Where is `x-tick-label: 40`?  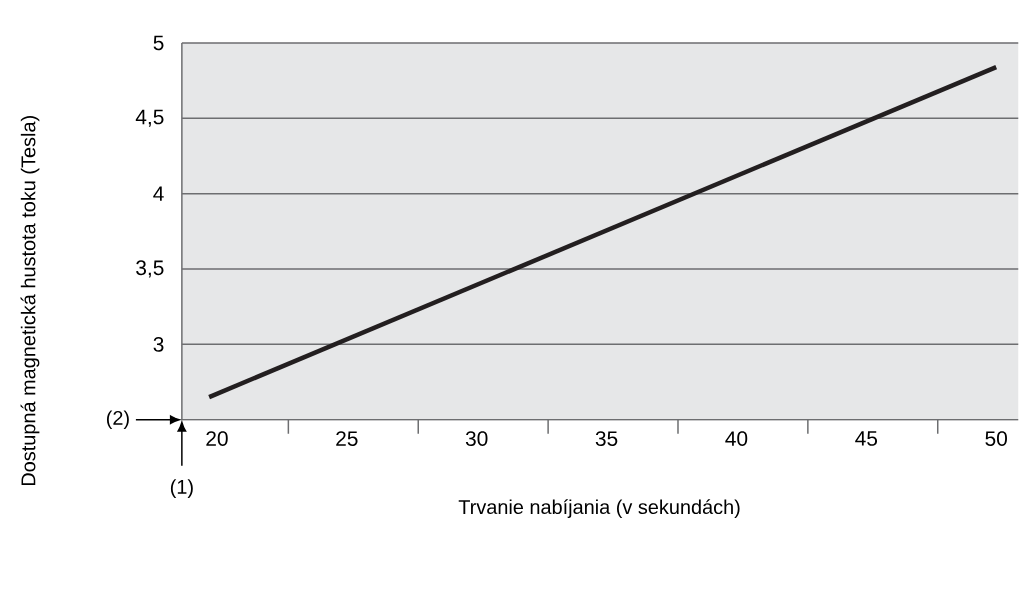
x-tick-label: 40 is located at coordinates (736, 439).